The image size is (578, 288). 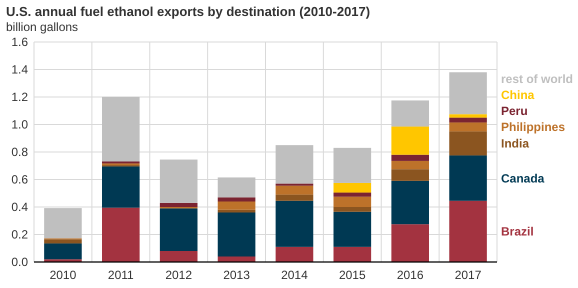 I want to click on x-tick-label: 2010, so click(x=63, y=275).